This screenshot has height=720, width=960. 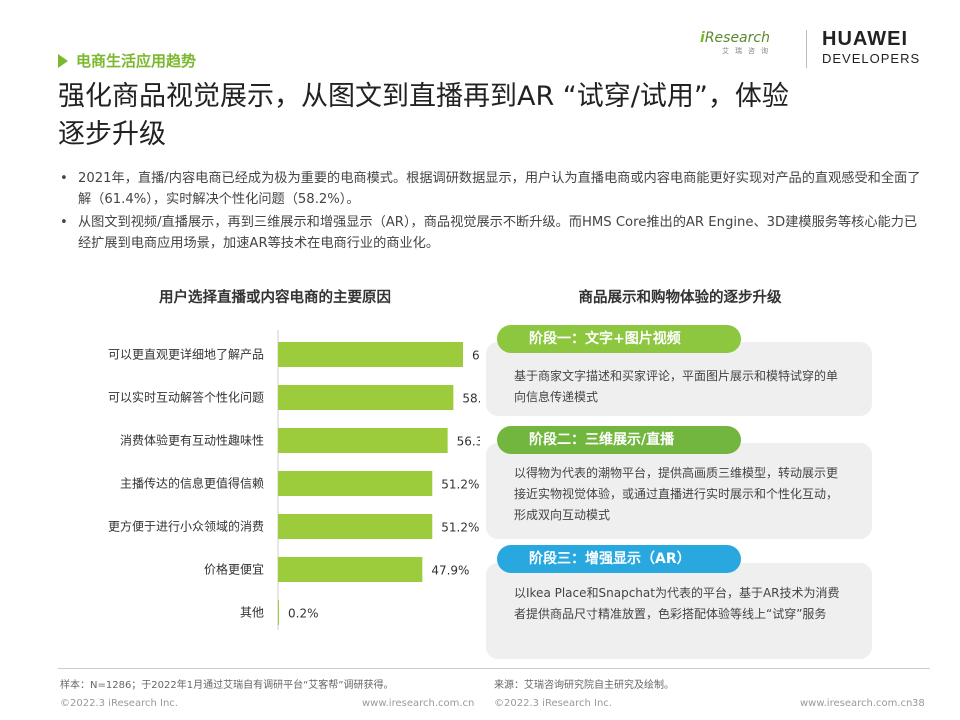 I want to click on section-tag: 电商生活应用趋势, so click(x=127, y=60).